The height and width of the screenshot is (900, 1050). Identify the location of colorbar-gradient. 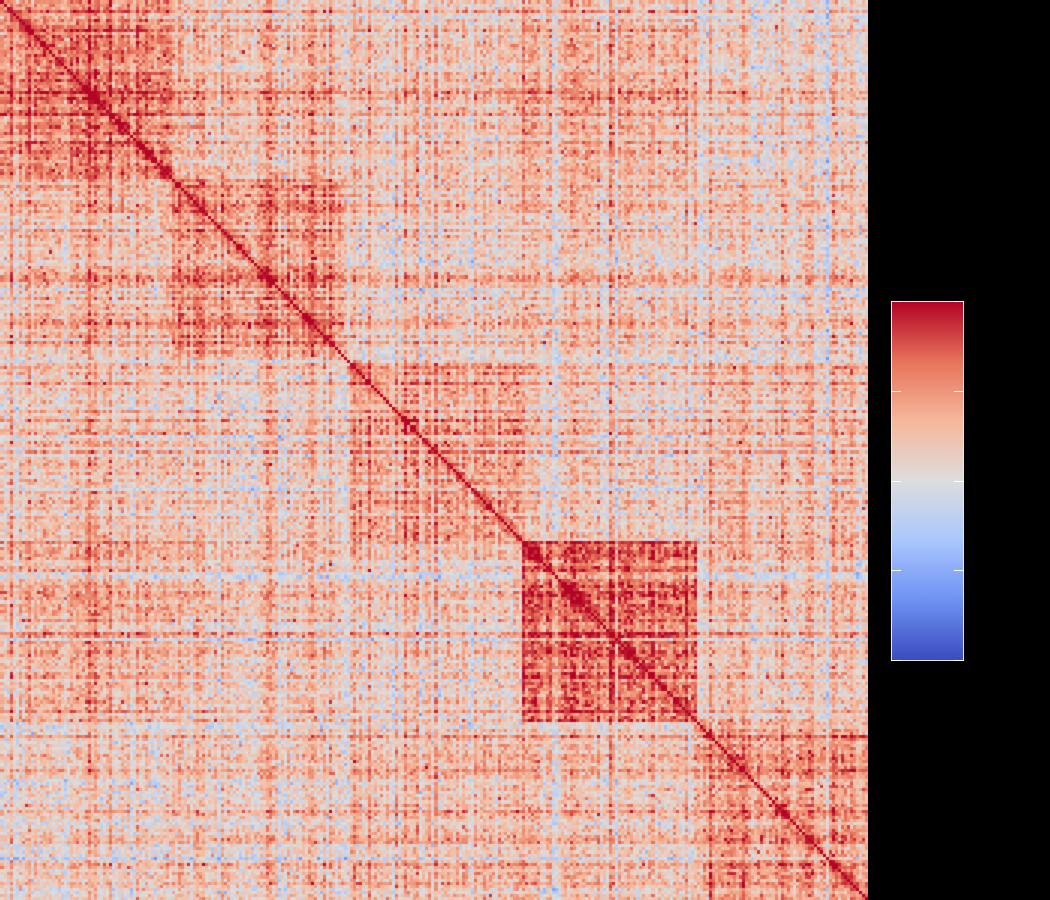
(927, 481).